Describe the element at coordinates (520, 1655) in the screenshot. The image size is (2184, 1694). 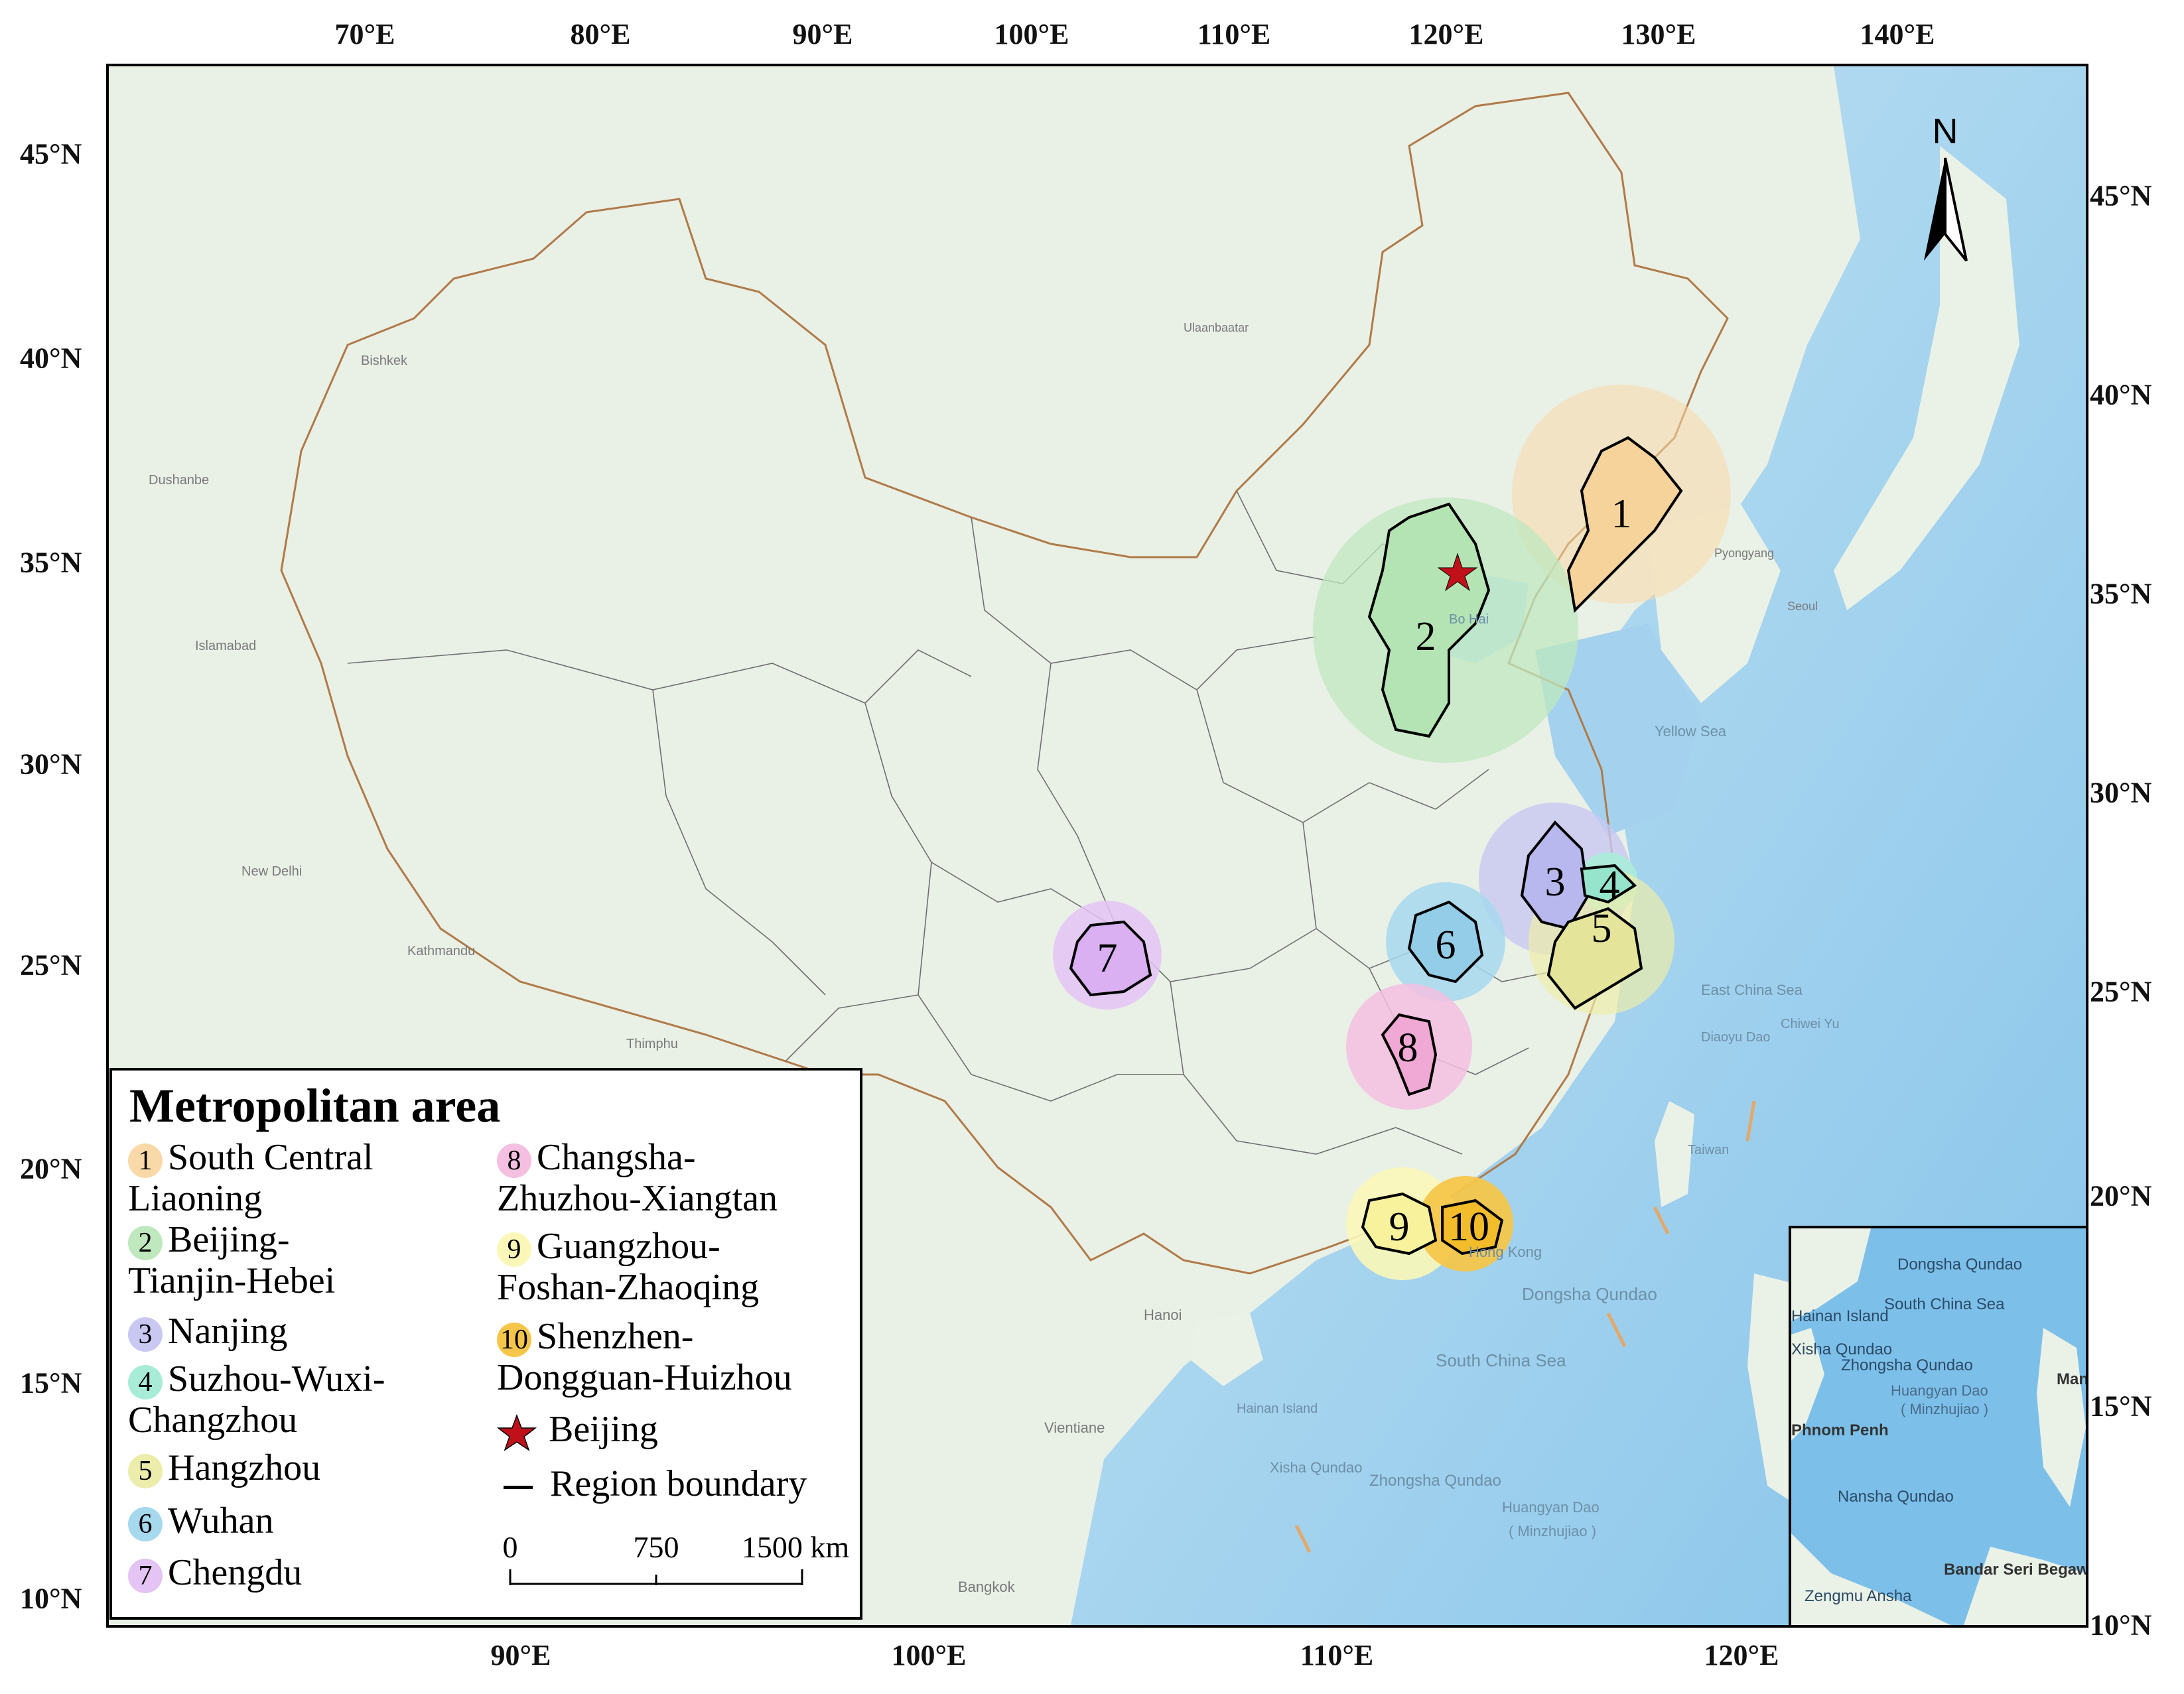
I see `tick-label-bottom: 90°E` at that location.